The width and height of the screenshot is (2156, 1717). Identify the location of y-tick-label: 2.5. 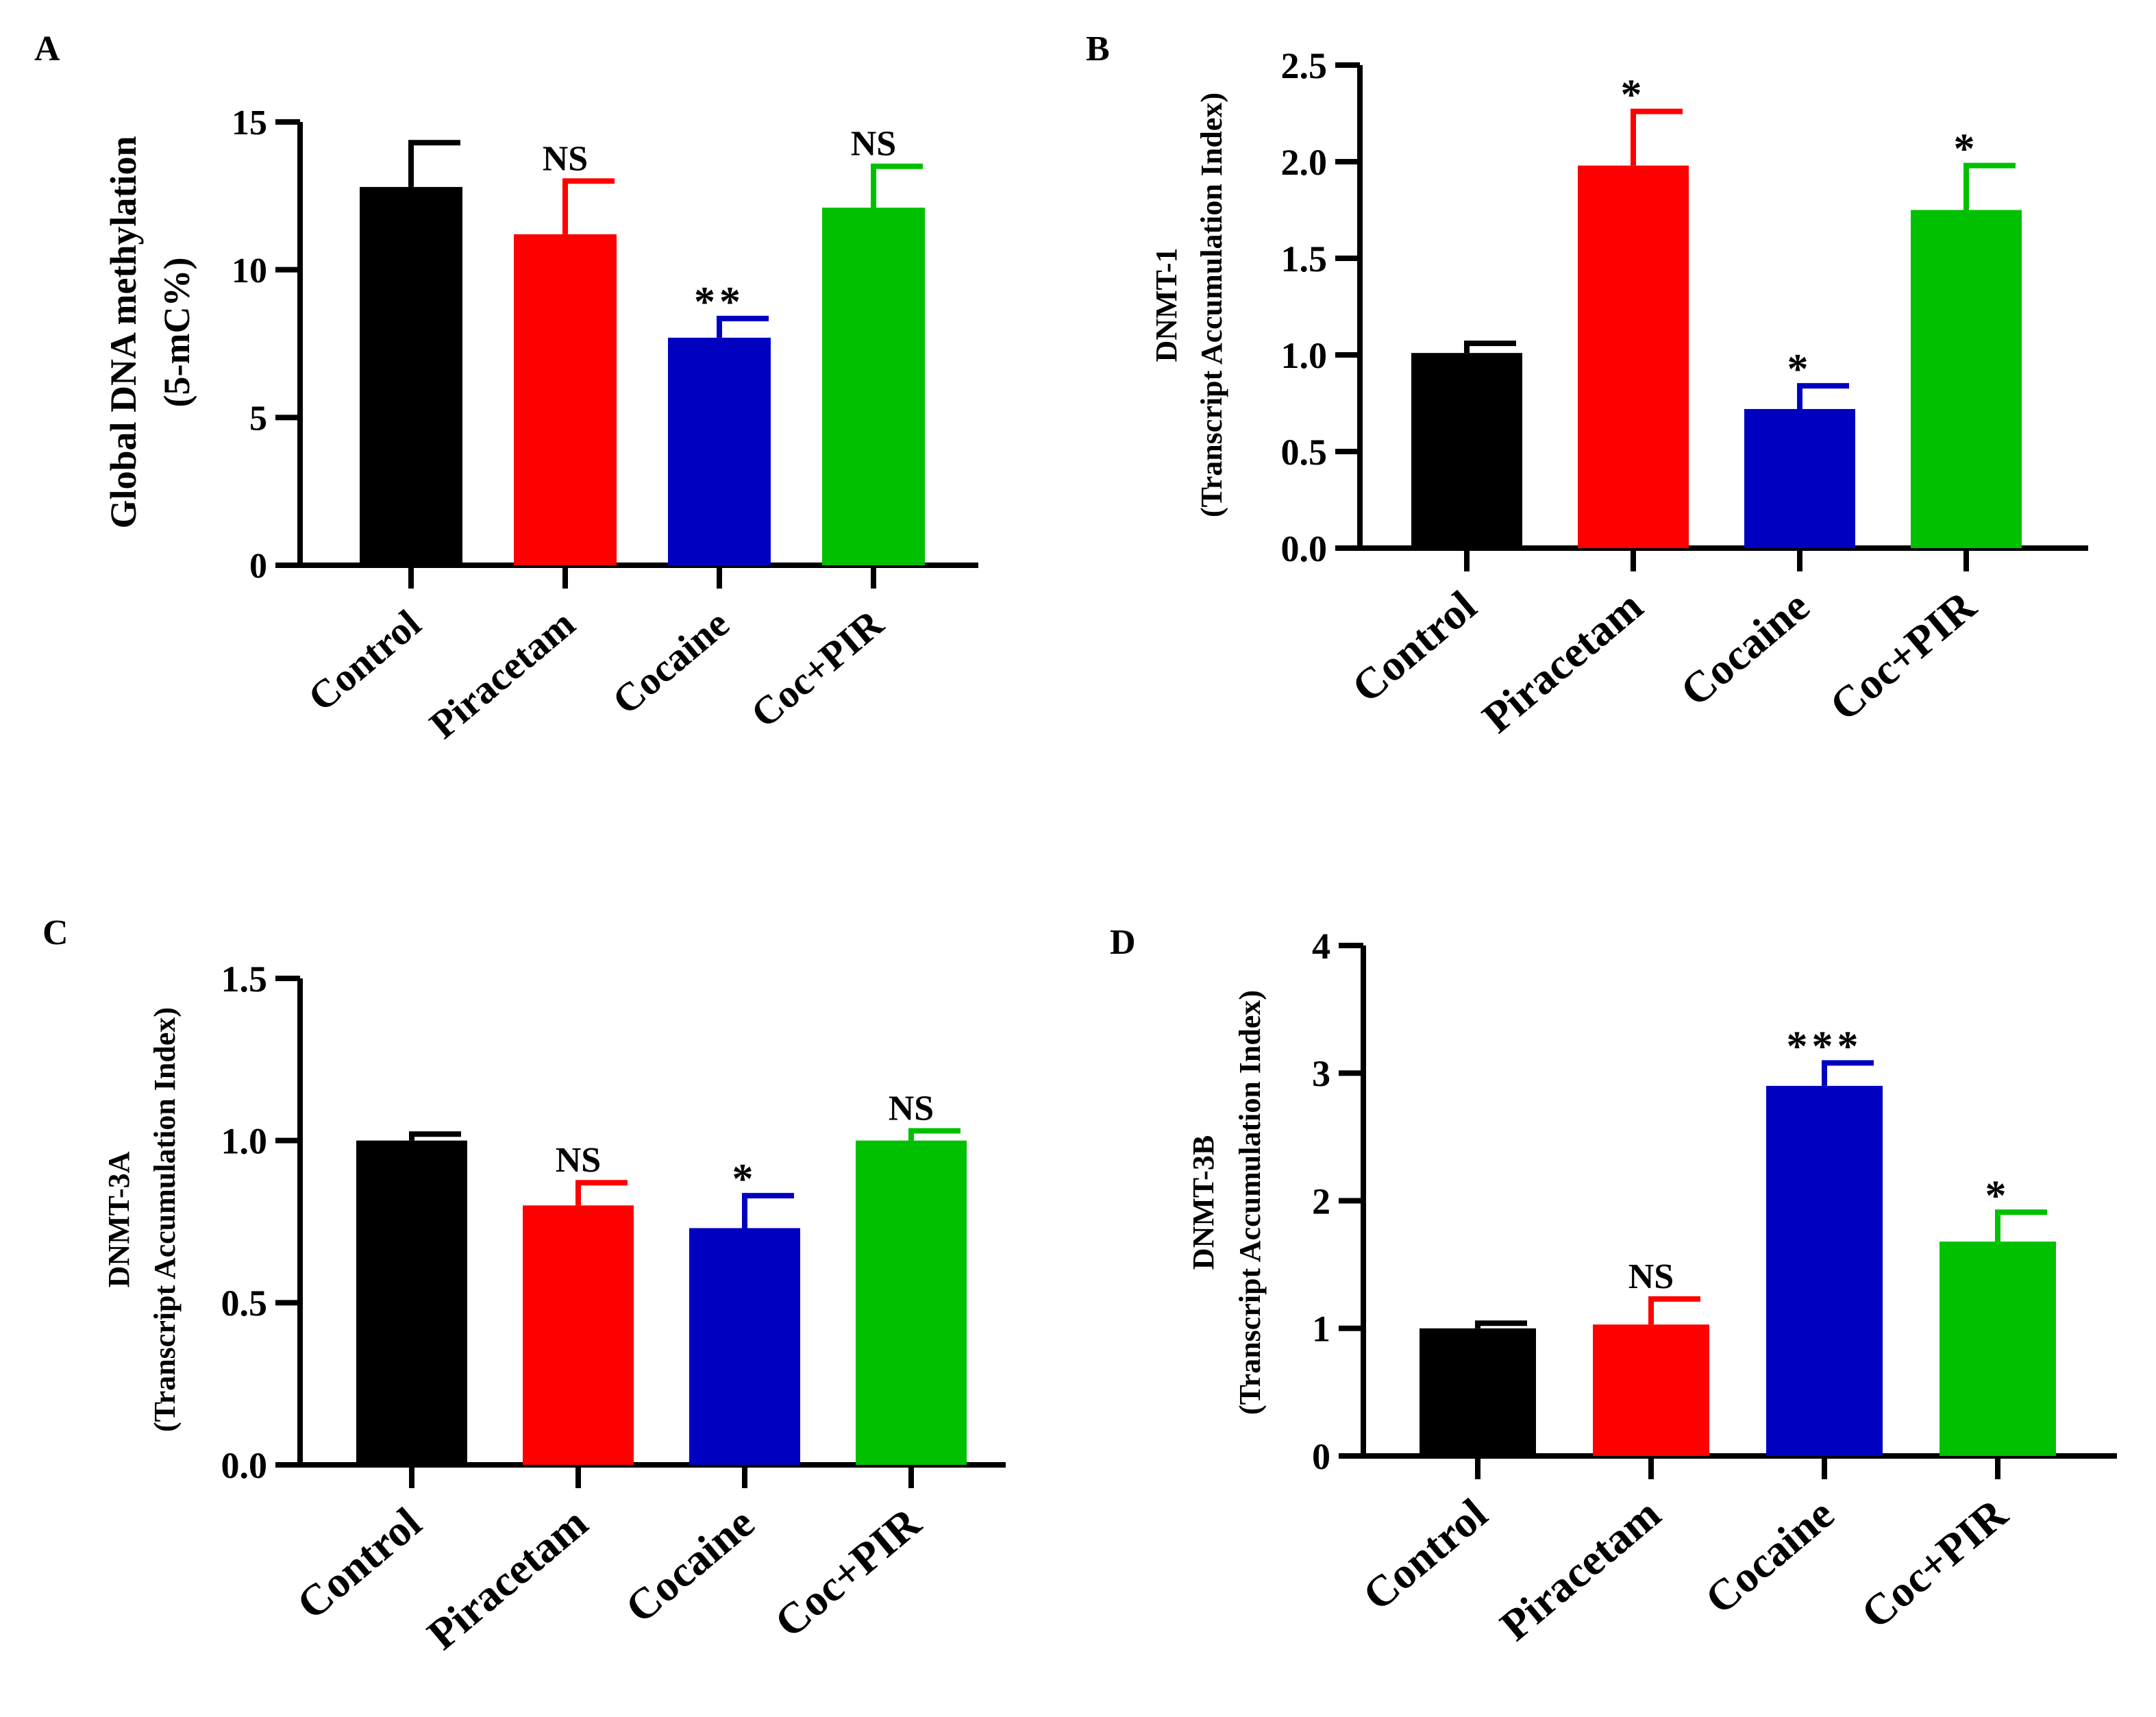
(1304, 65).